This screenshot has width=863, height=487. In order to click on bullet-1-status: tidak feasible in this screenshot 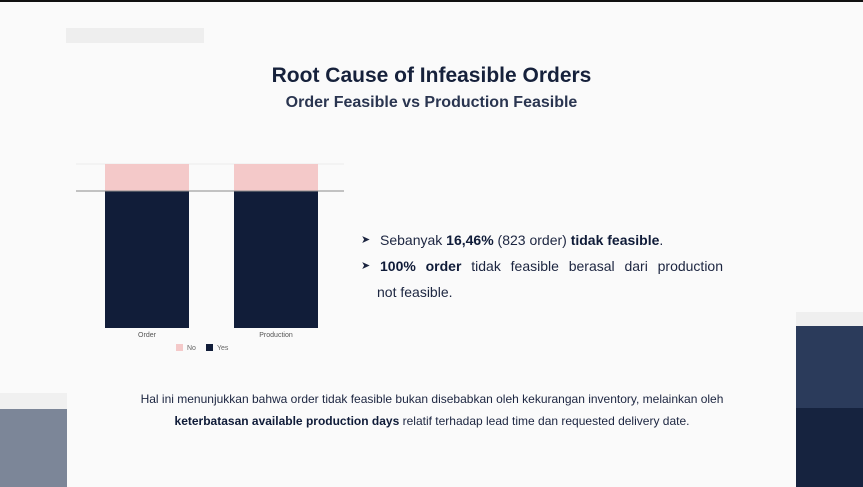, I will do `click(615, 240)`.